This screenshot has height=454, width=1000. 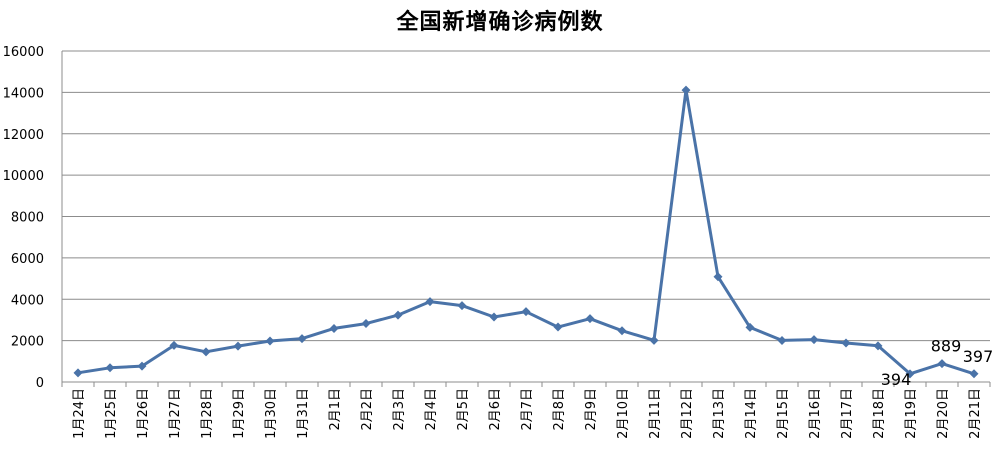 What do you see at coordinates (27, 300) in the screenshot?
I see `y-tick-label: 4000` at bounding box center [27, 300].